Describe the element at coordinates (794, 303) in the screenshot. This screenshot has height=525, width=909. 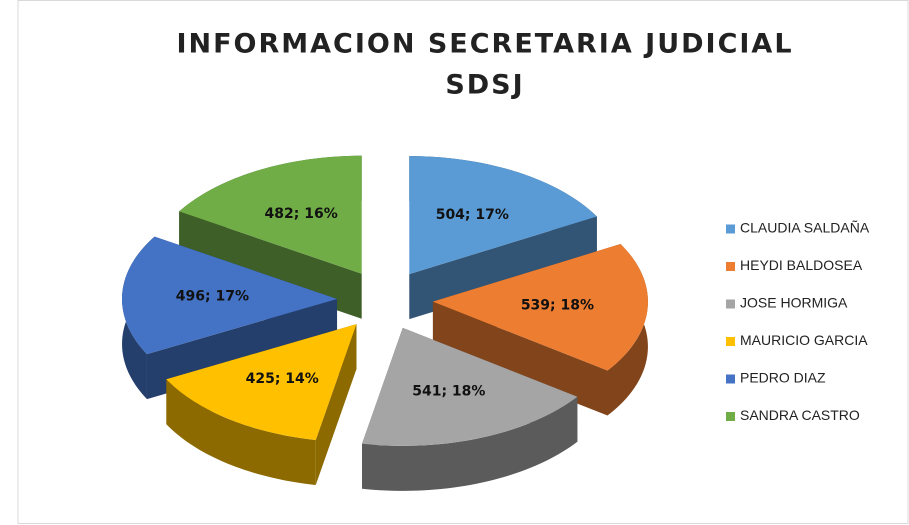
I see `legend-label: JOSE HORMIGA` at that location.